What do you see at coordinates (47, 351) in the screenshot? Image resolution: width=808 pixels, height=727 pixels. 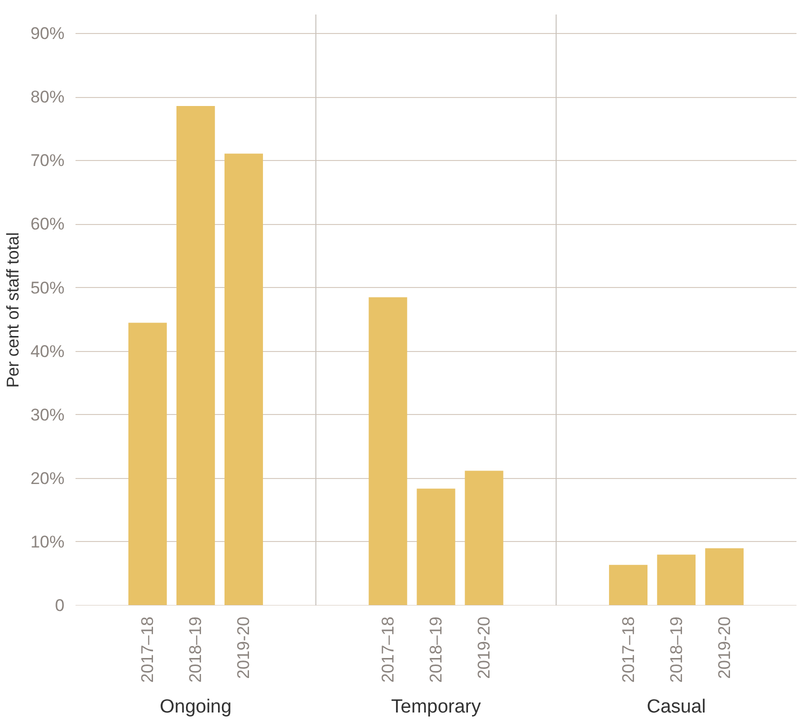 I see `y-tick-label: 40%` at bounding box center [47, 351].